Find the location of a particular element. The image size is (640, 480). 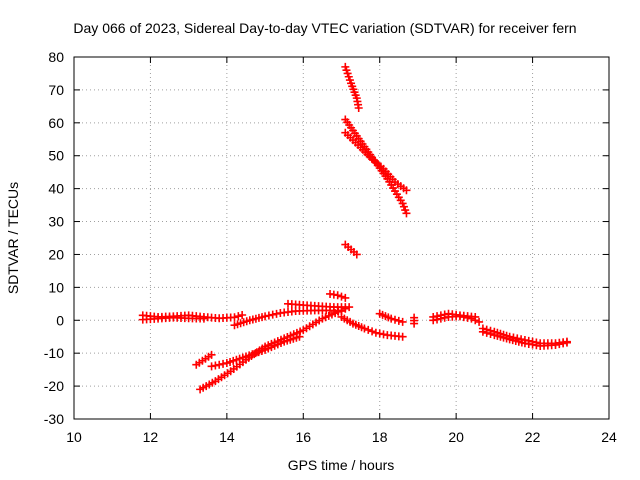

y-tick-label: 50 is located at coordinates (56, 156).